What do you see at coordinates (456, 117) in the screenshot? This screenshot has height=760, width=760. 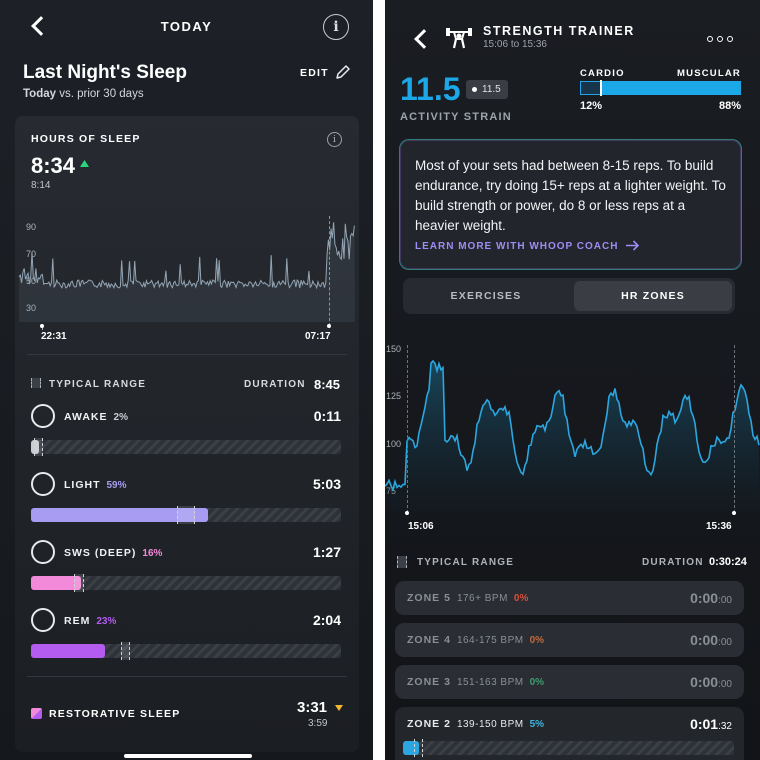 I see `strain-label: ACTIVITY STRAIN` at bounding box center [456, 117].